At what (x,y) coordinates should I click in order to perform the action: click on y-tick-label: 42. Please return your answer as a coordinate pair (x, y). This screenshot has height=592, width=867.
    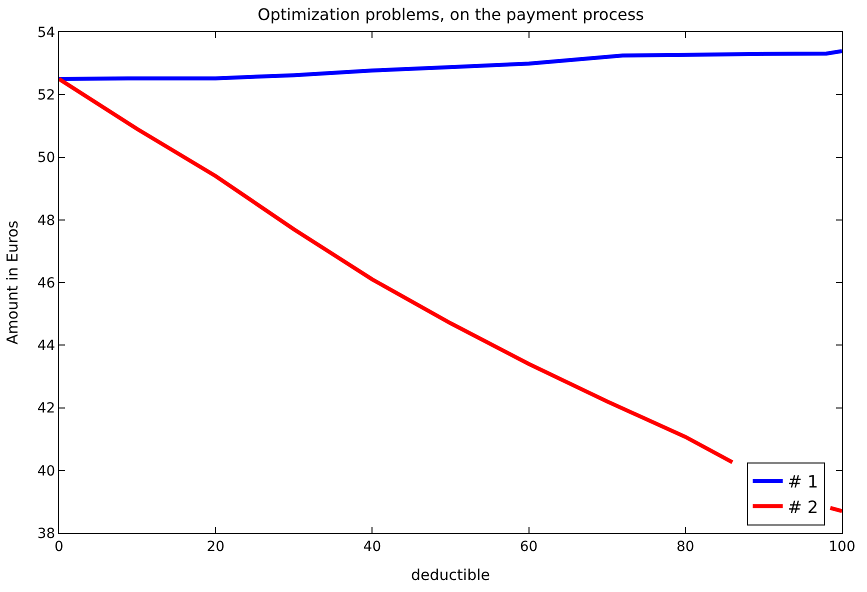
    Looking at the image, I should click on (46, 408).